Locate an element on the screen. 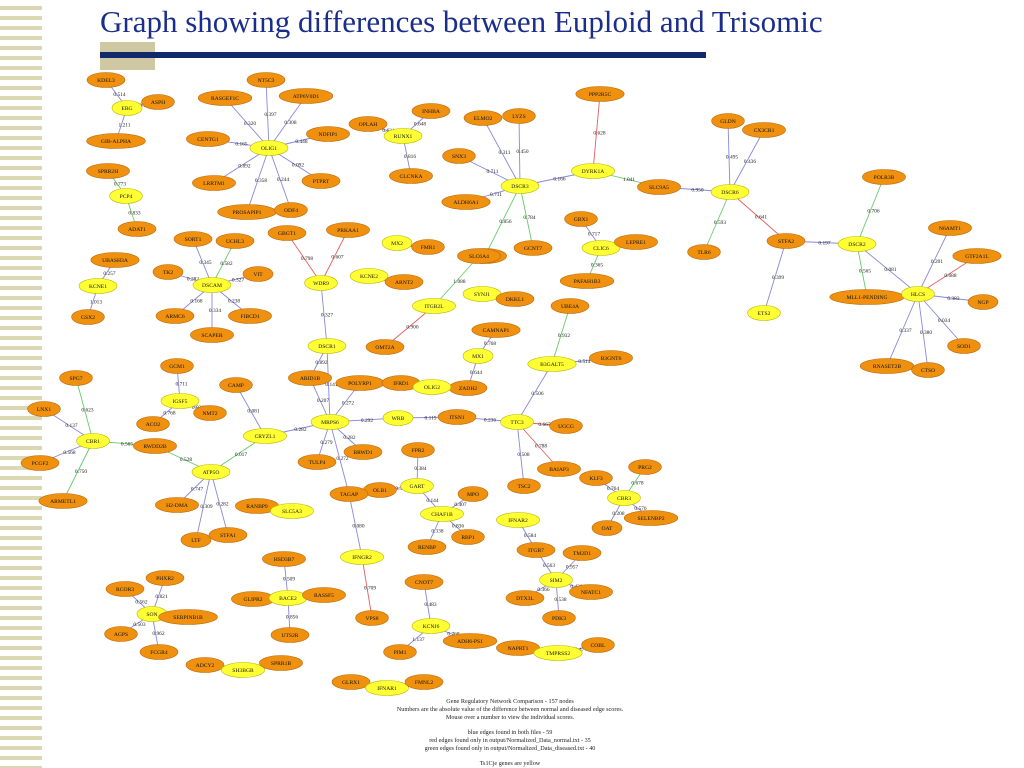 The width and height of the screenshot is (1024, 768). node-kcne2: KCNE2 is located at coordinates (369, 276).